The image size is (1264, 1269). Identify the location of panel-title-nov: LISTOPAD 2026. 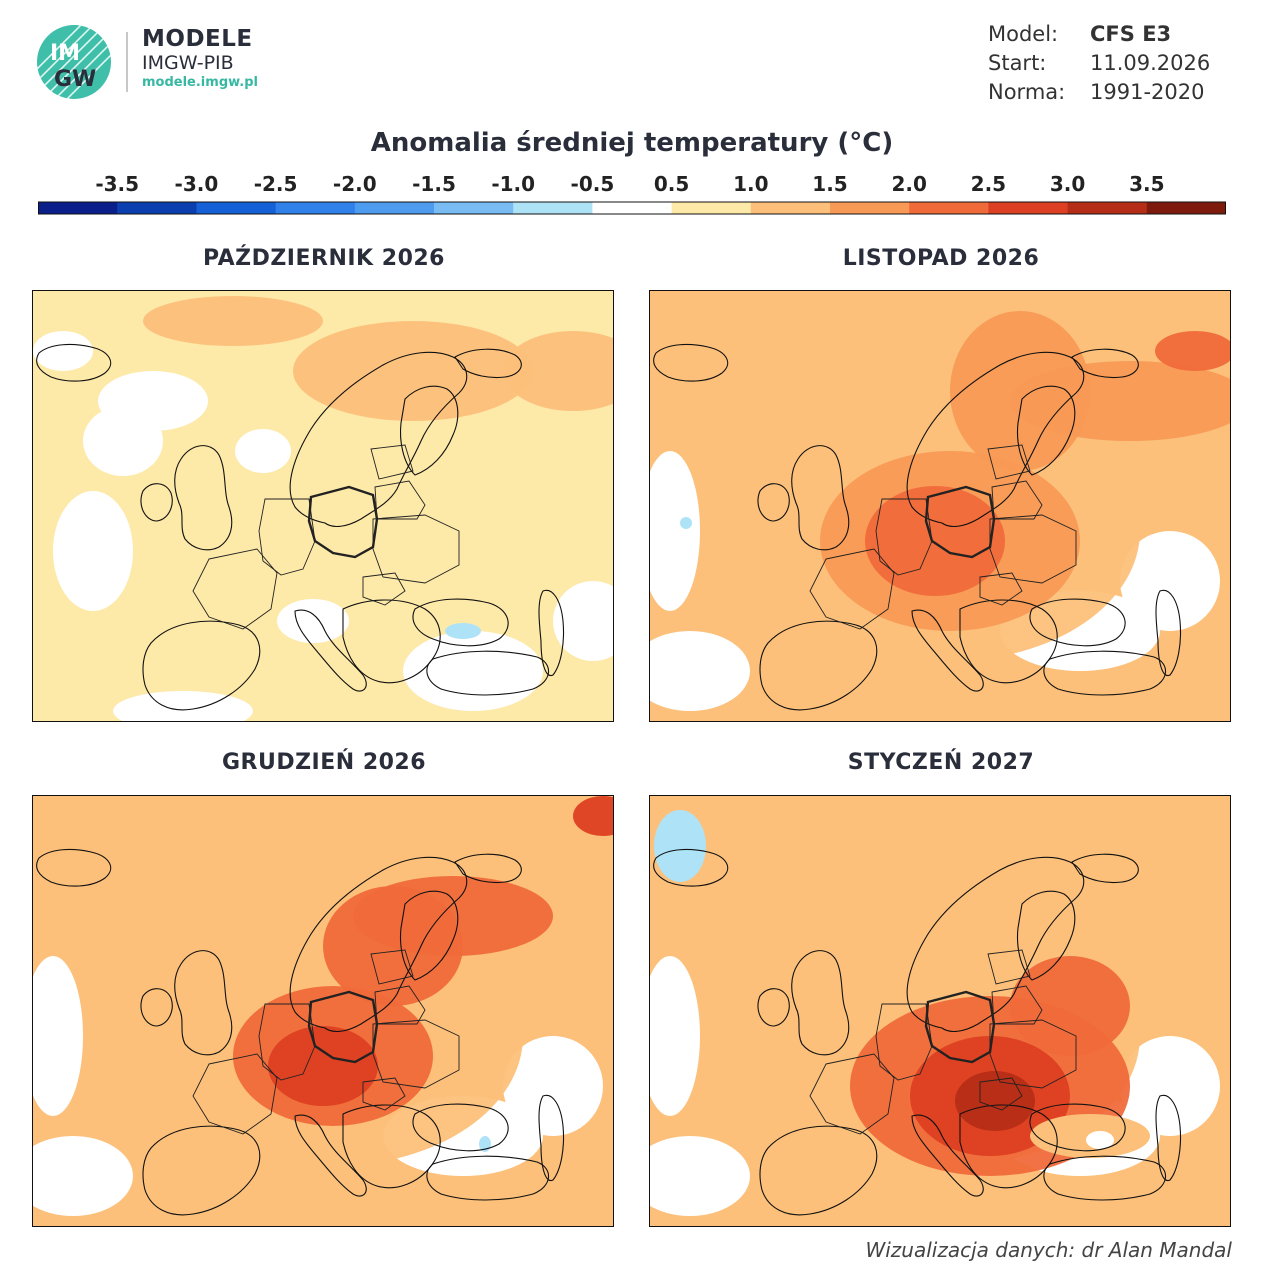
(941, 258).